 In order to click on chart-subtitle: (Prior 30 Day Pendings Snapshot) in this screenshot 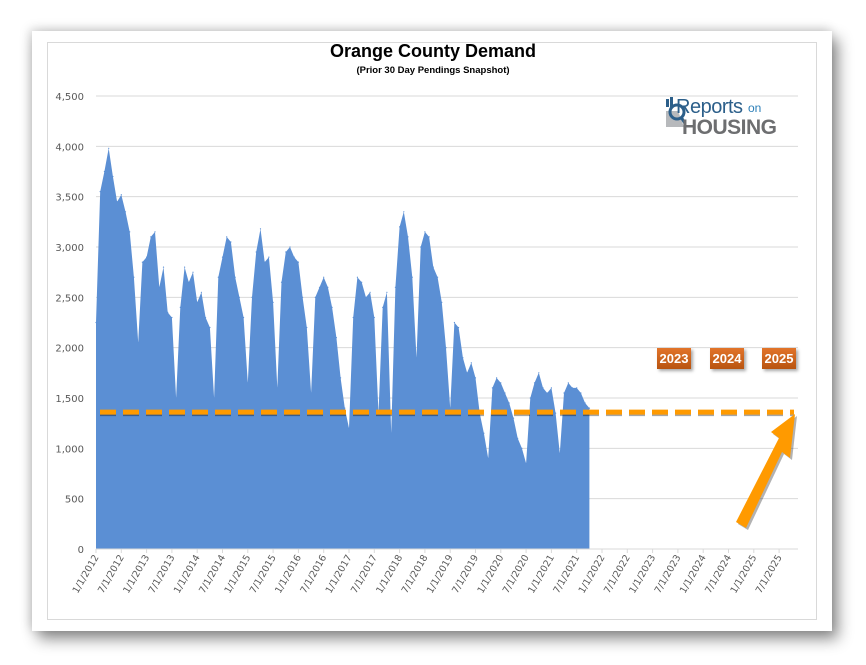, I will do `click(433, 70)`.